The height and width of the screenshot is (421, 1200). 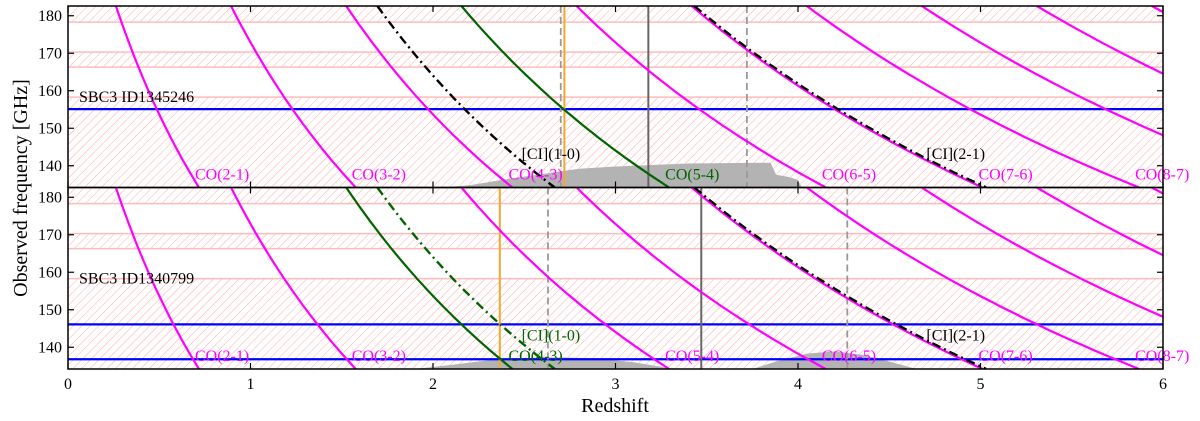 I want to click on x-tick-label: 4, so click(x=798, y=384).